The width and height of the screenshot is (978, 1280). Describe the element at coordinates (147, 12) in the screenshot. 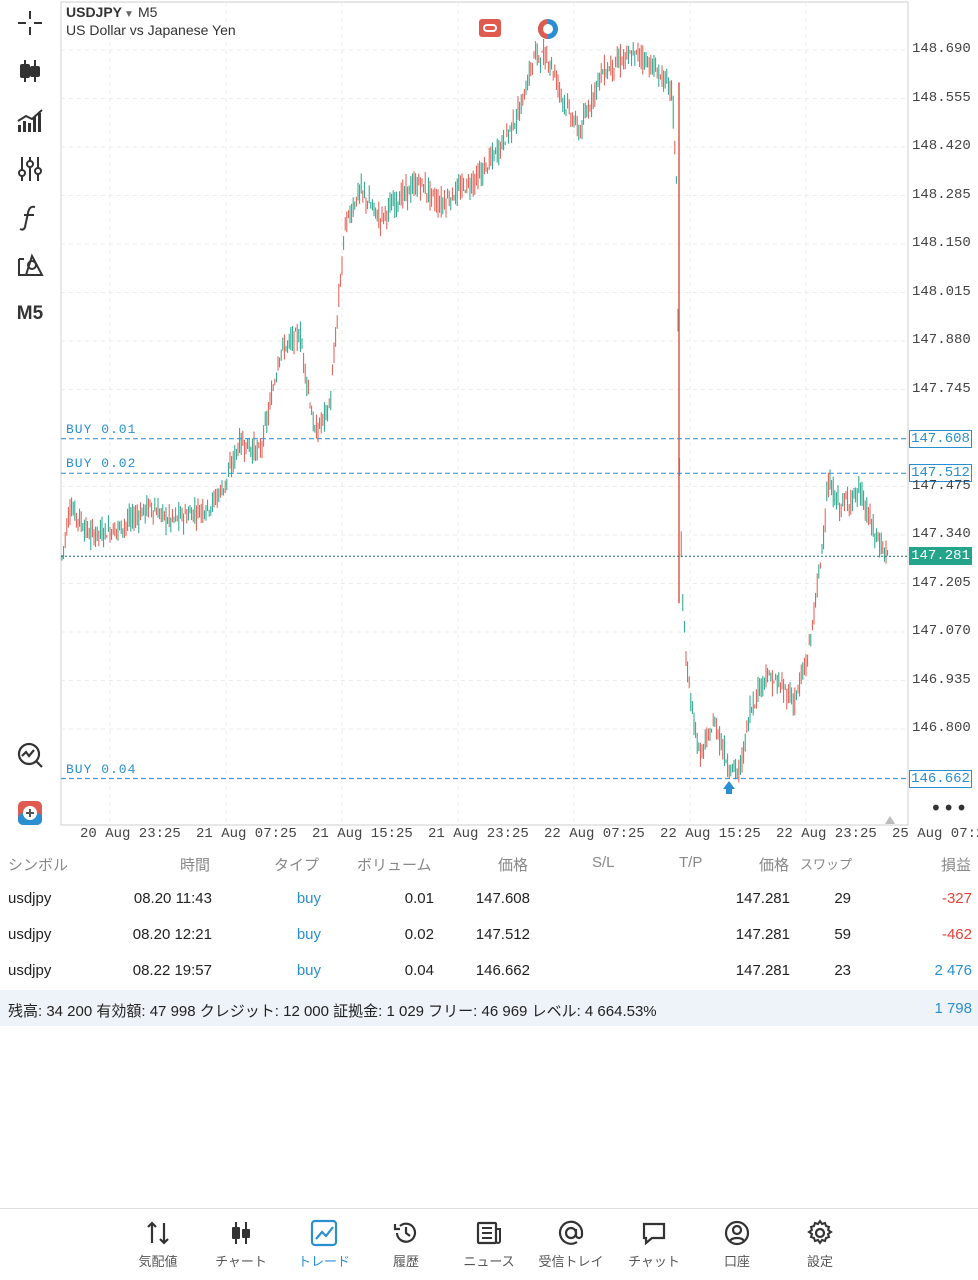

I see `chart-timeframe: M5` at that location.